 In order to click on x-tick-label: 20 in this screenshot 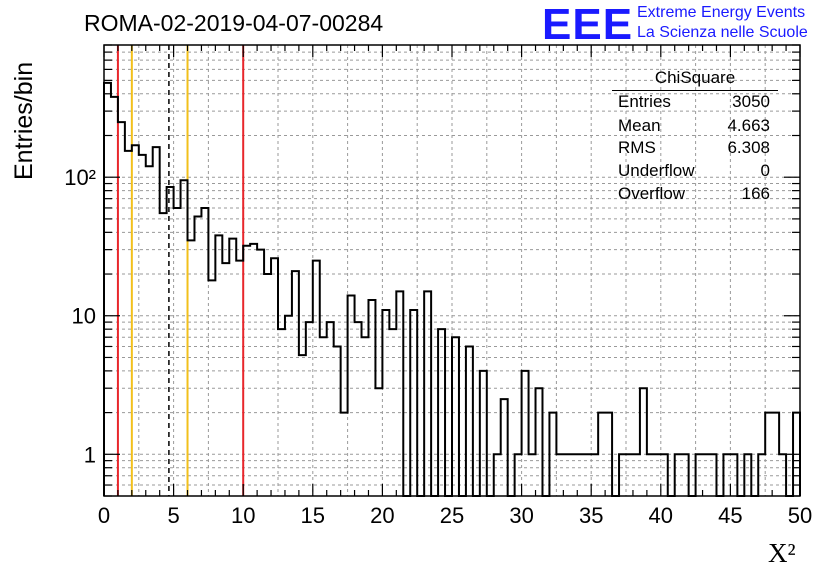, I will do `click(382, 515)`.